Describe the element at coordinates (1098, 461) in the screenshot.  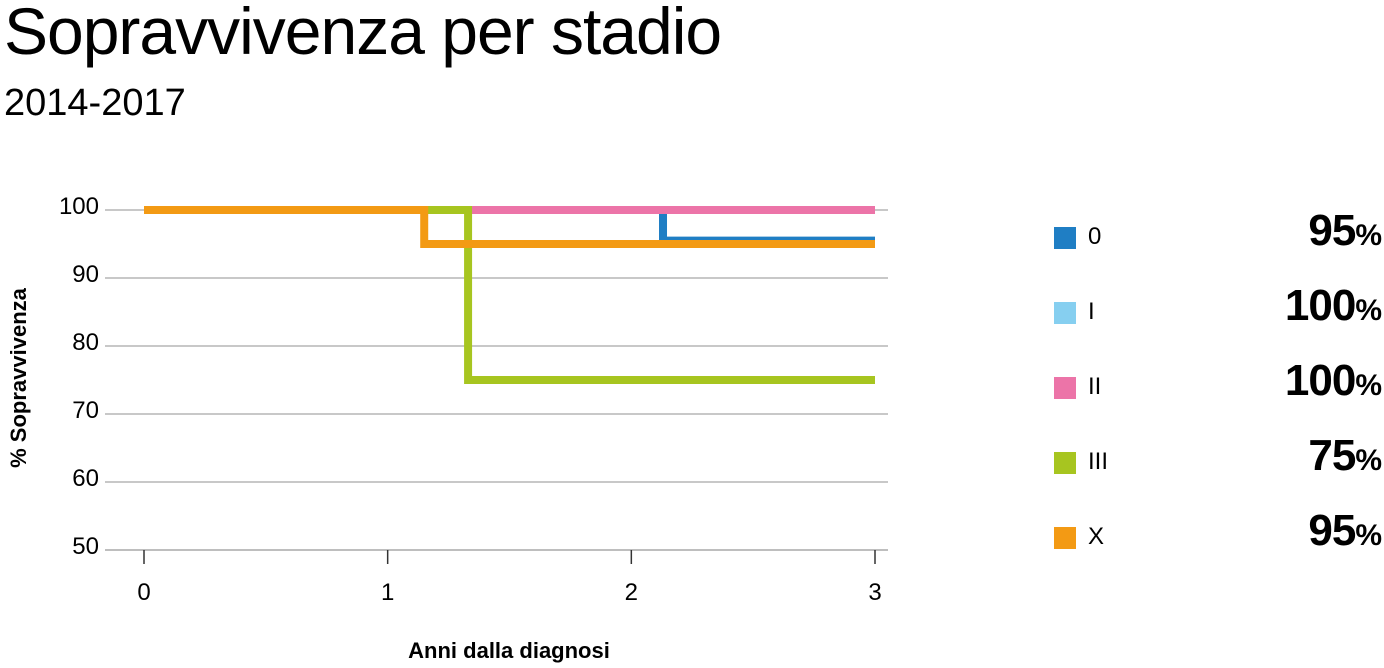
I see `legend-label: III` at that location.